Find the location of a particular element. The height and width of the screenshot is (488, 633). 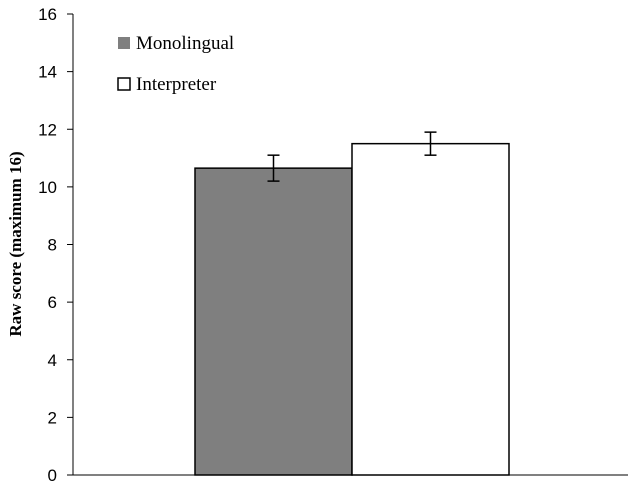

y-axis-label: Raw score (maximum 16) is located at coordinates (15, 243).